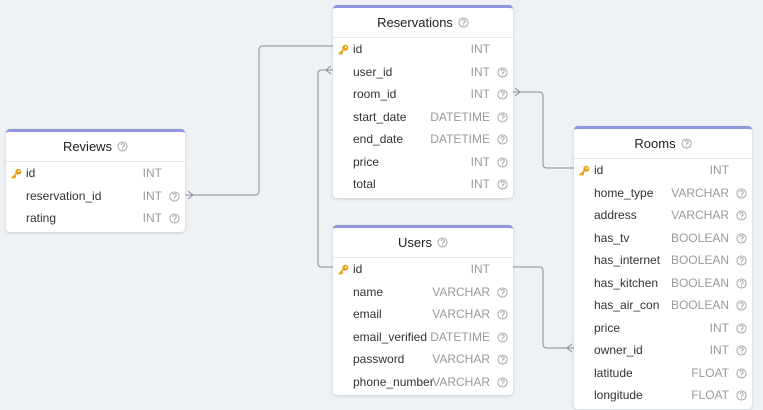  I want to click on field-row: name VARCHAR, so click(423, 292).